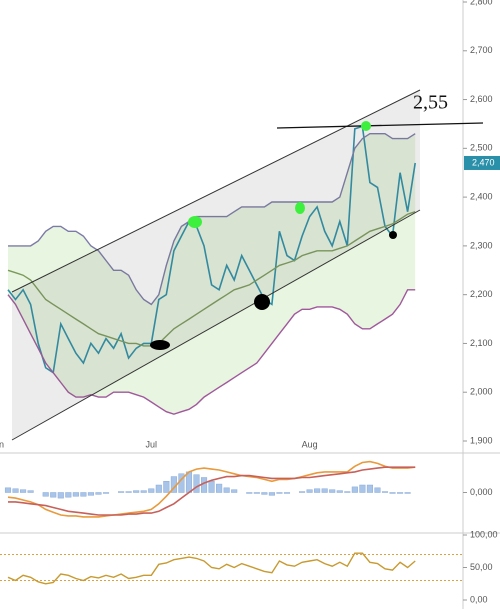 The width and height of the screenshot is (500, 609). I want to click on y-tick-label: 2,800, so click(481, 3).